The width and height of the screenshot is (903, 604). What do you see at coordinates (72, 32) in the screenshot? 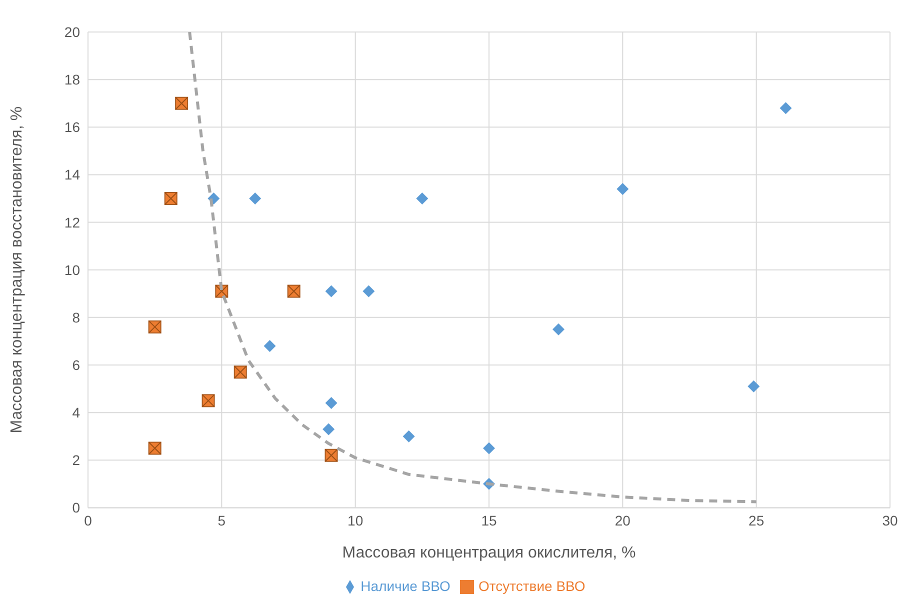
I see `y-tick-label: 20` at bounding box center [72, 32].